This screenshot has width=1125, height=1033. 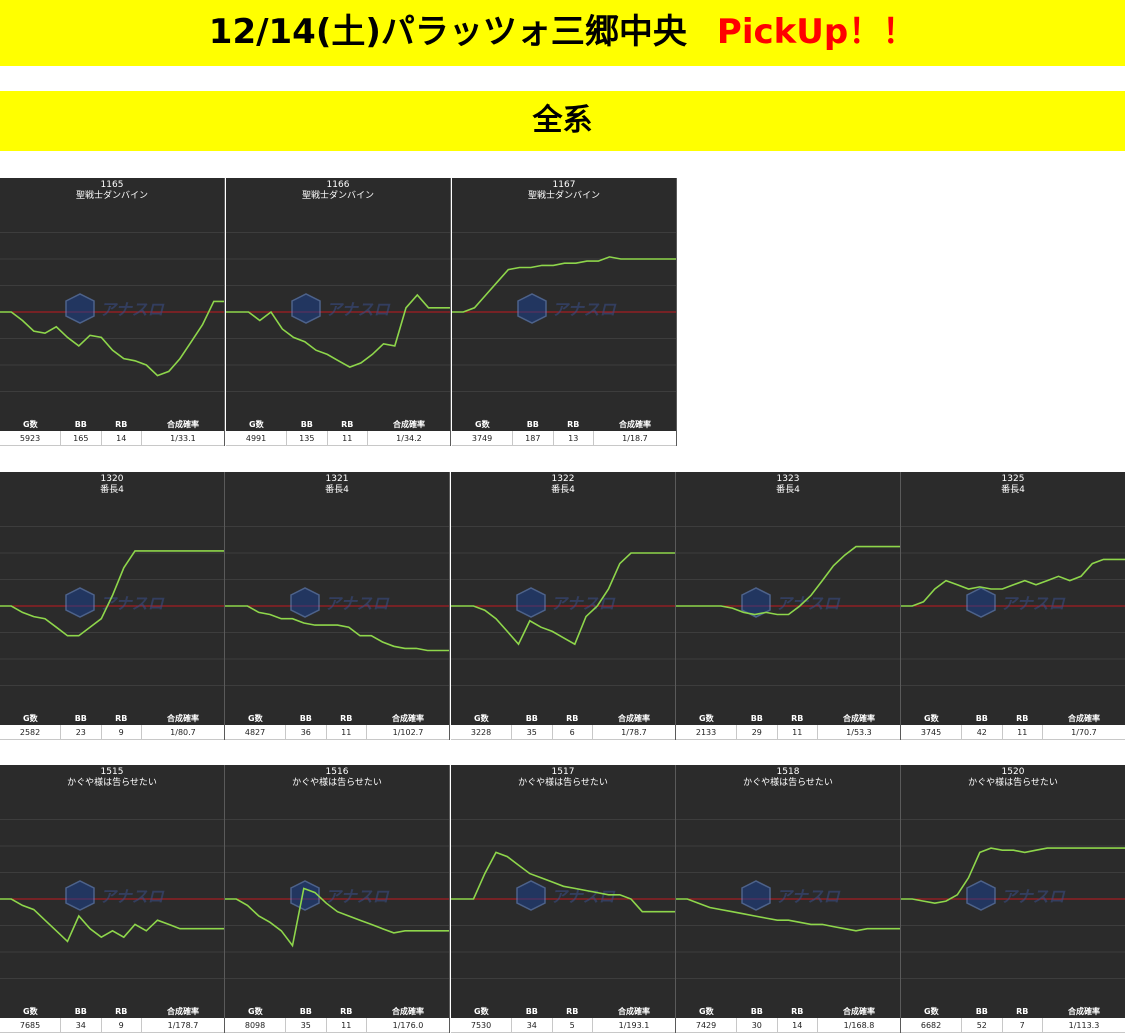 I want to click on panel-header: 1515 かぐや様は告らせたい, so click(x=112, y=778).